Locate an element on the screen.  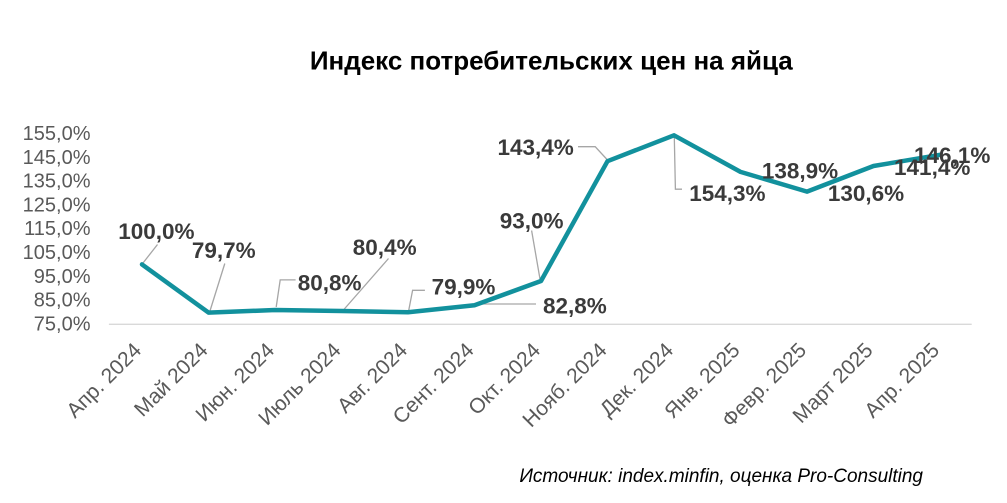
svg-text: 79,7% is located at coordinates (224, 250).